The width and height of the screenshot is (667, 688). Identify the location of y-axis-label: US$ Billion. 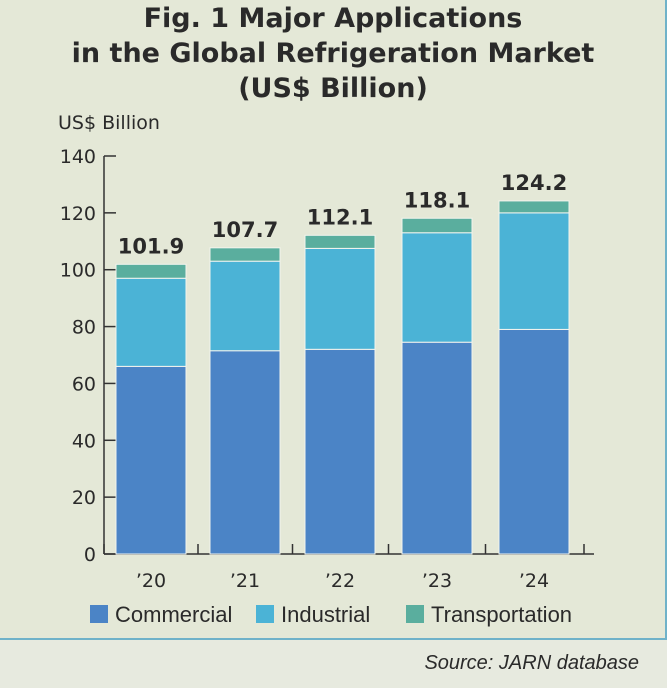
(109, 123).